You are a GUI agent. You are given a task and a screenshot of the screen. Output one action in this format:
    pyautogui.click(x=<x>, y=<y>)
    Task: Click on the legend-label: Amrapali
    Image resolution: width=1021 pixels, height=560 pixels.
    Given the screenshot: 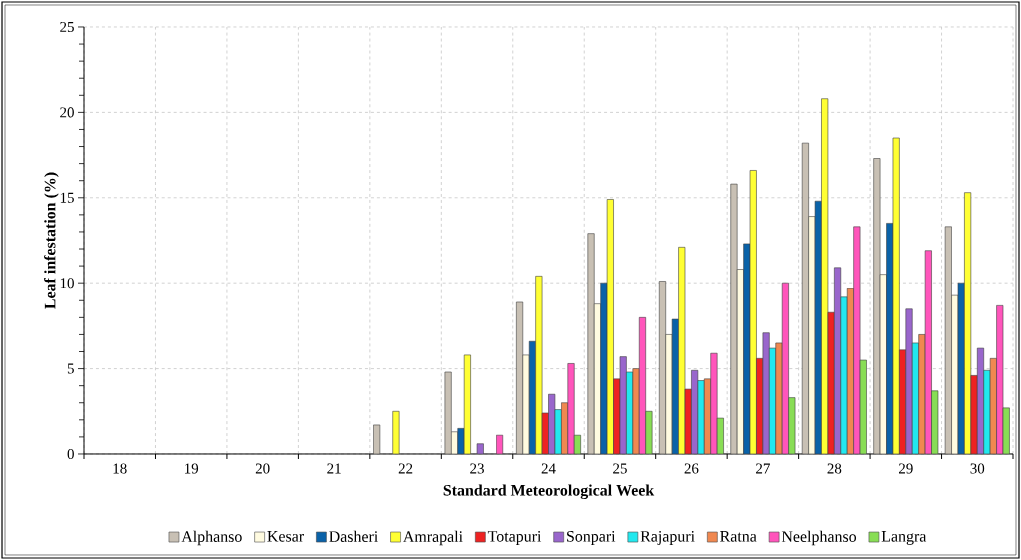 What is the action you would take?
    pyautogui.click(x=433, y=538)
    